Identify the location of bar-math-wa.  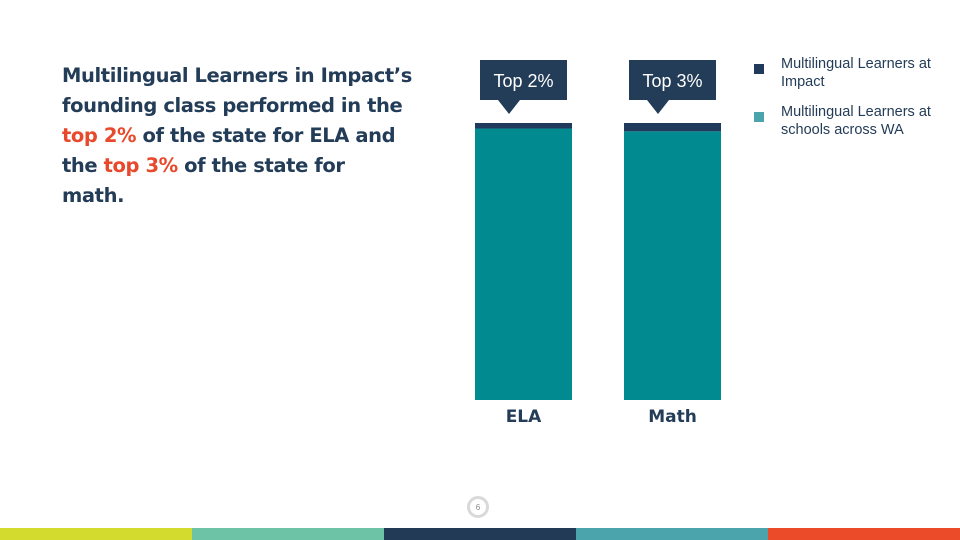
(672, 265).